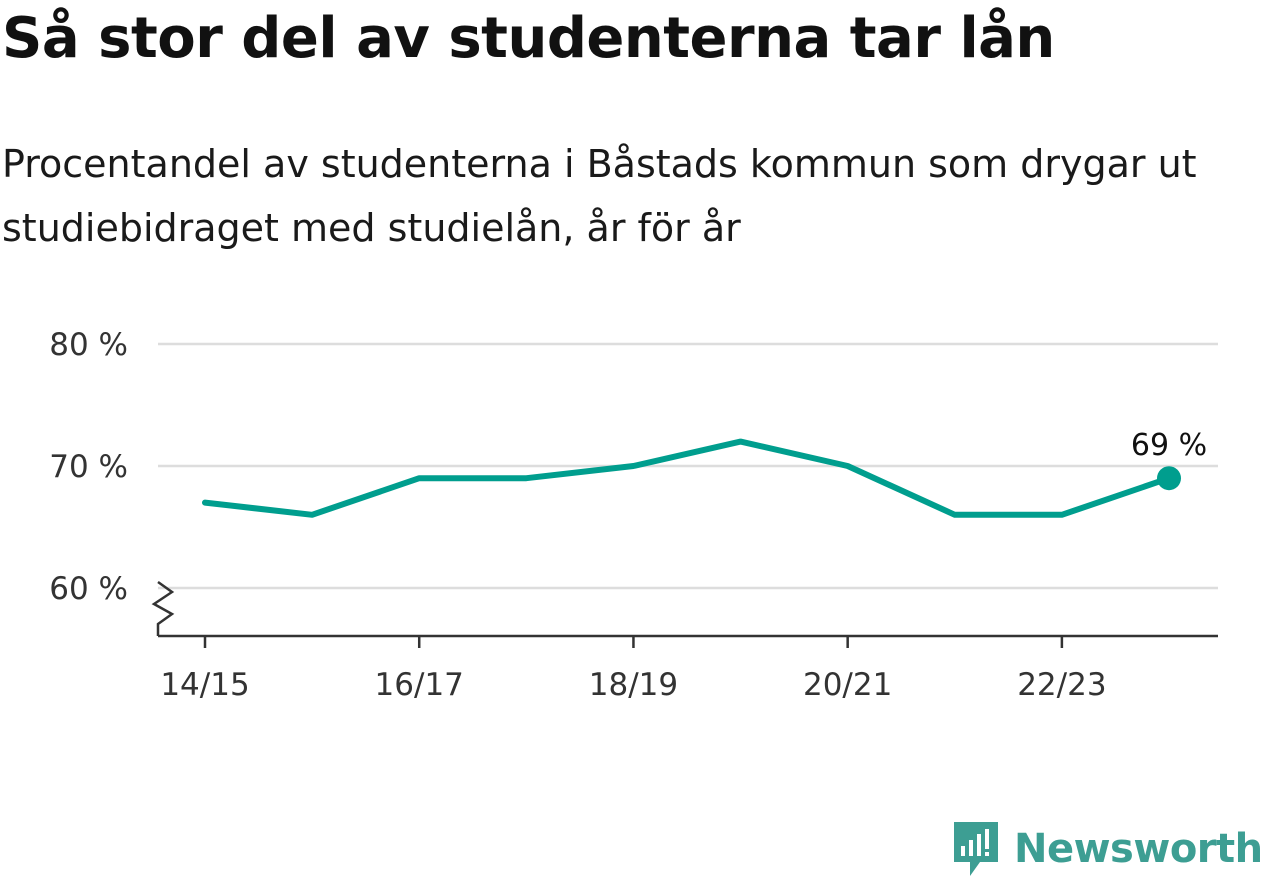 The height and width of the screenshot is (880, 1262). I want to click on series, so click(691, 478).